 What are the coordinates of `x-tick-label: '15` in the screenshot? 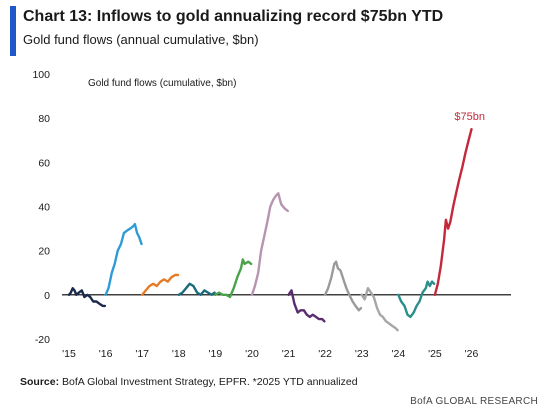 It's located at (69, 354).